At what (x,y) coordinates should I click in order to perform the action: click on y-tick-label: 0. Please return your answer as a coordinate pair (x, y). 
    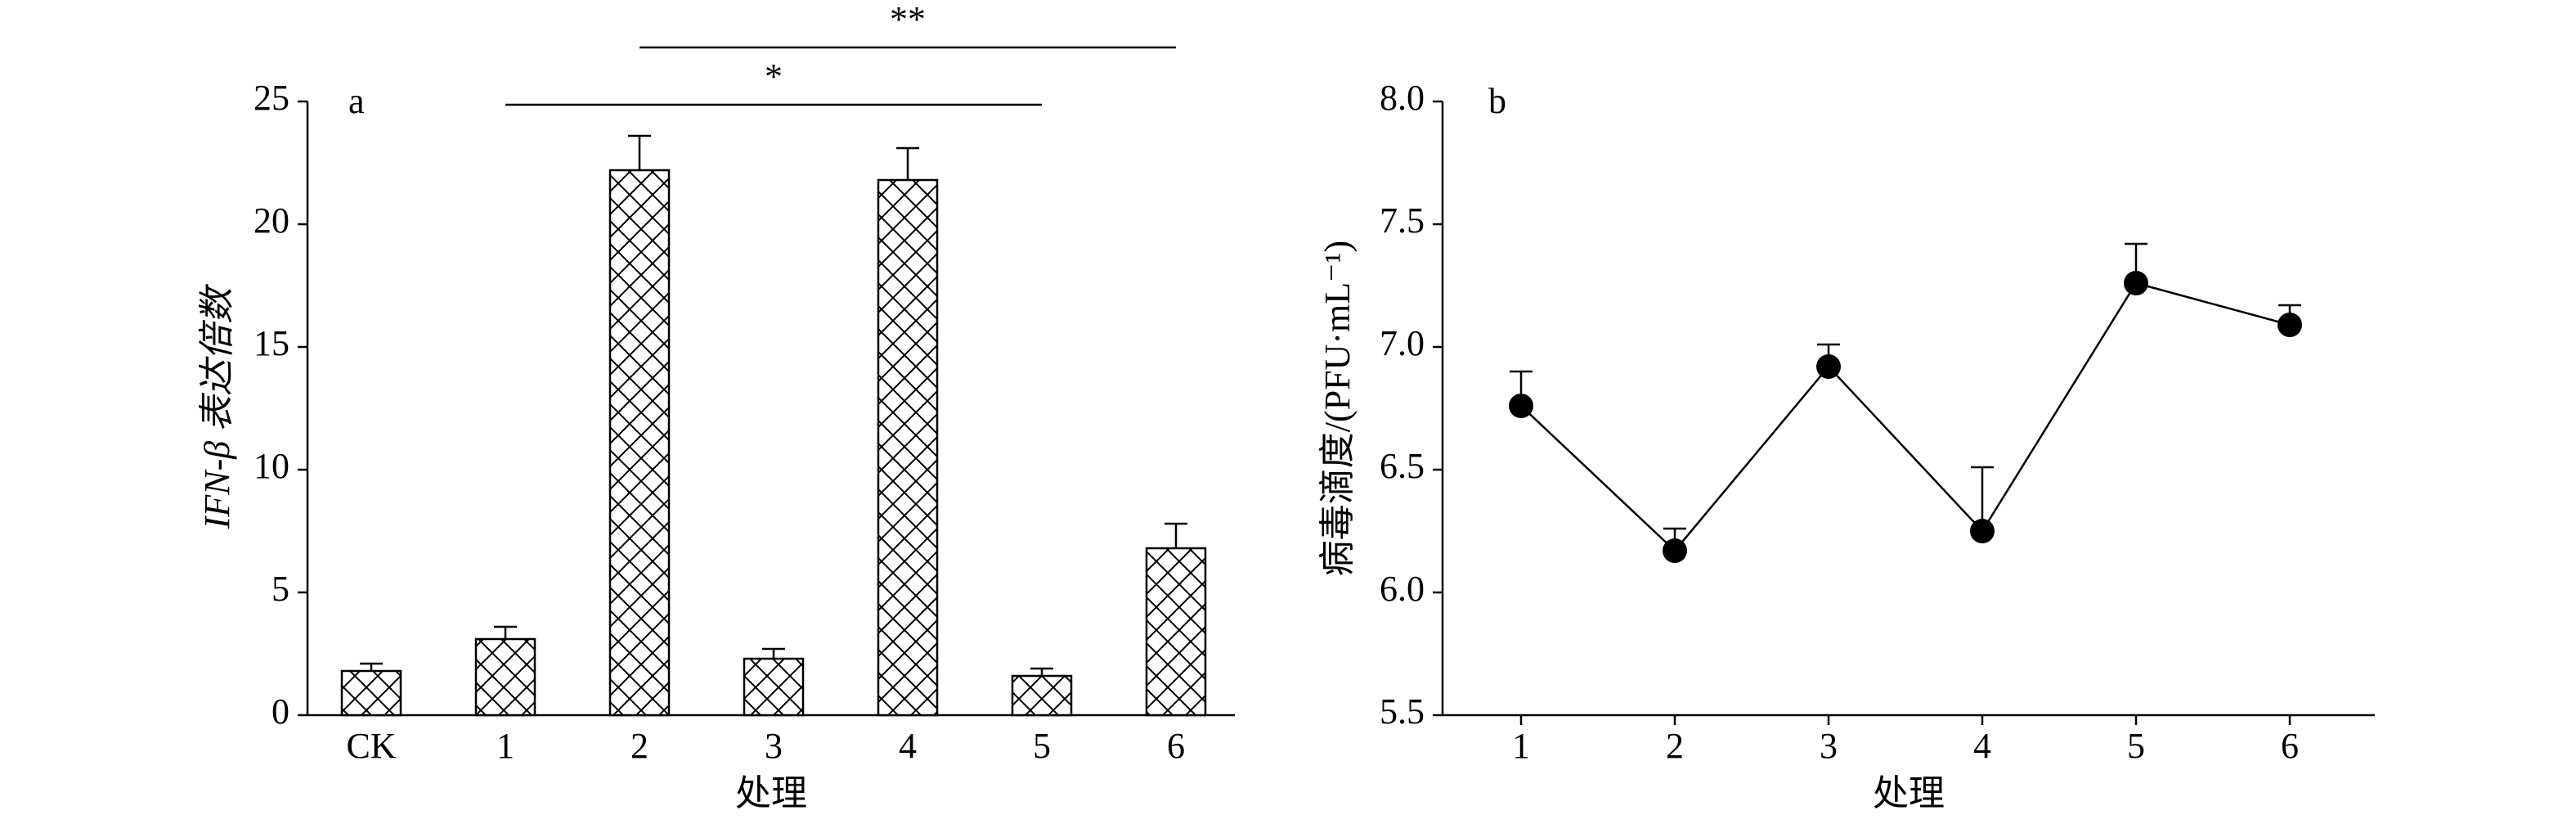
    Looking at the image, I should click on (281, 711).